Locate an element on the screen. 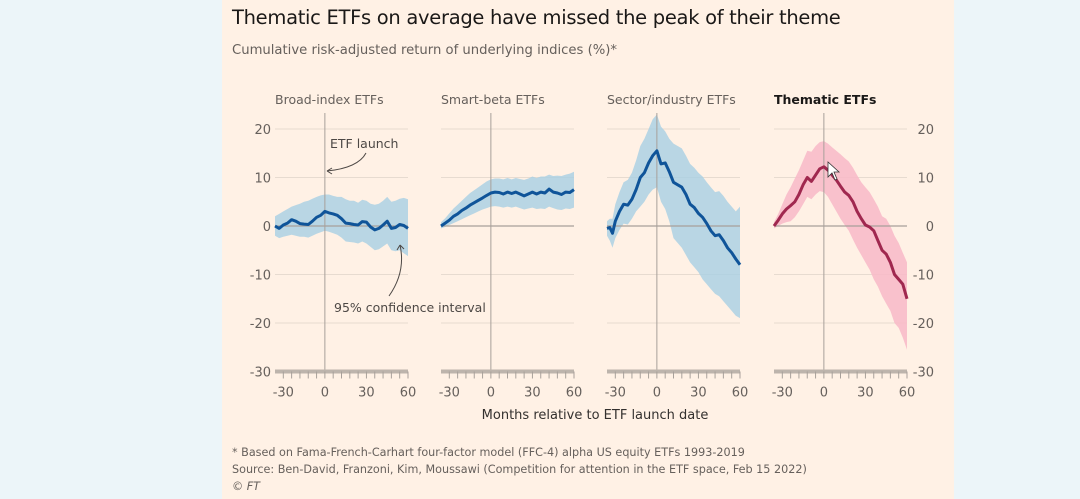 The image size is (1080, 499). y-tick-label-left: 20 is located at coordinates (262, 130).